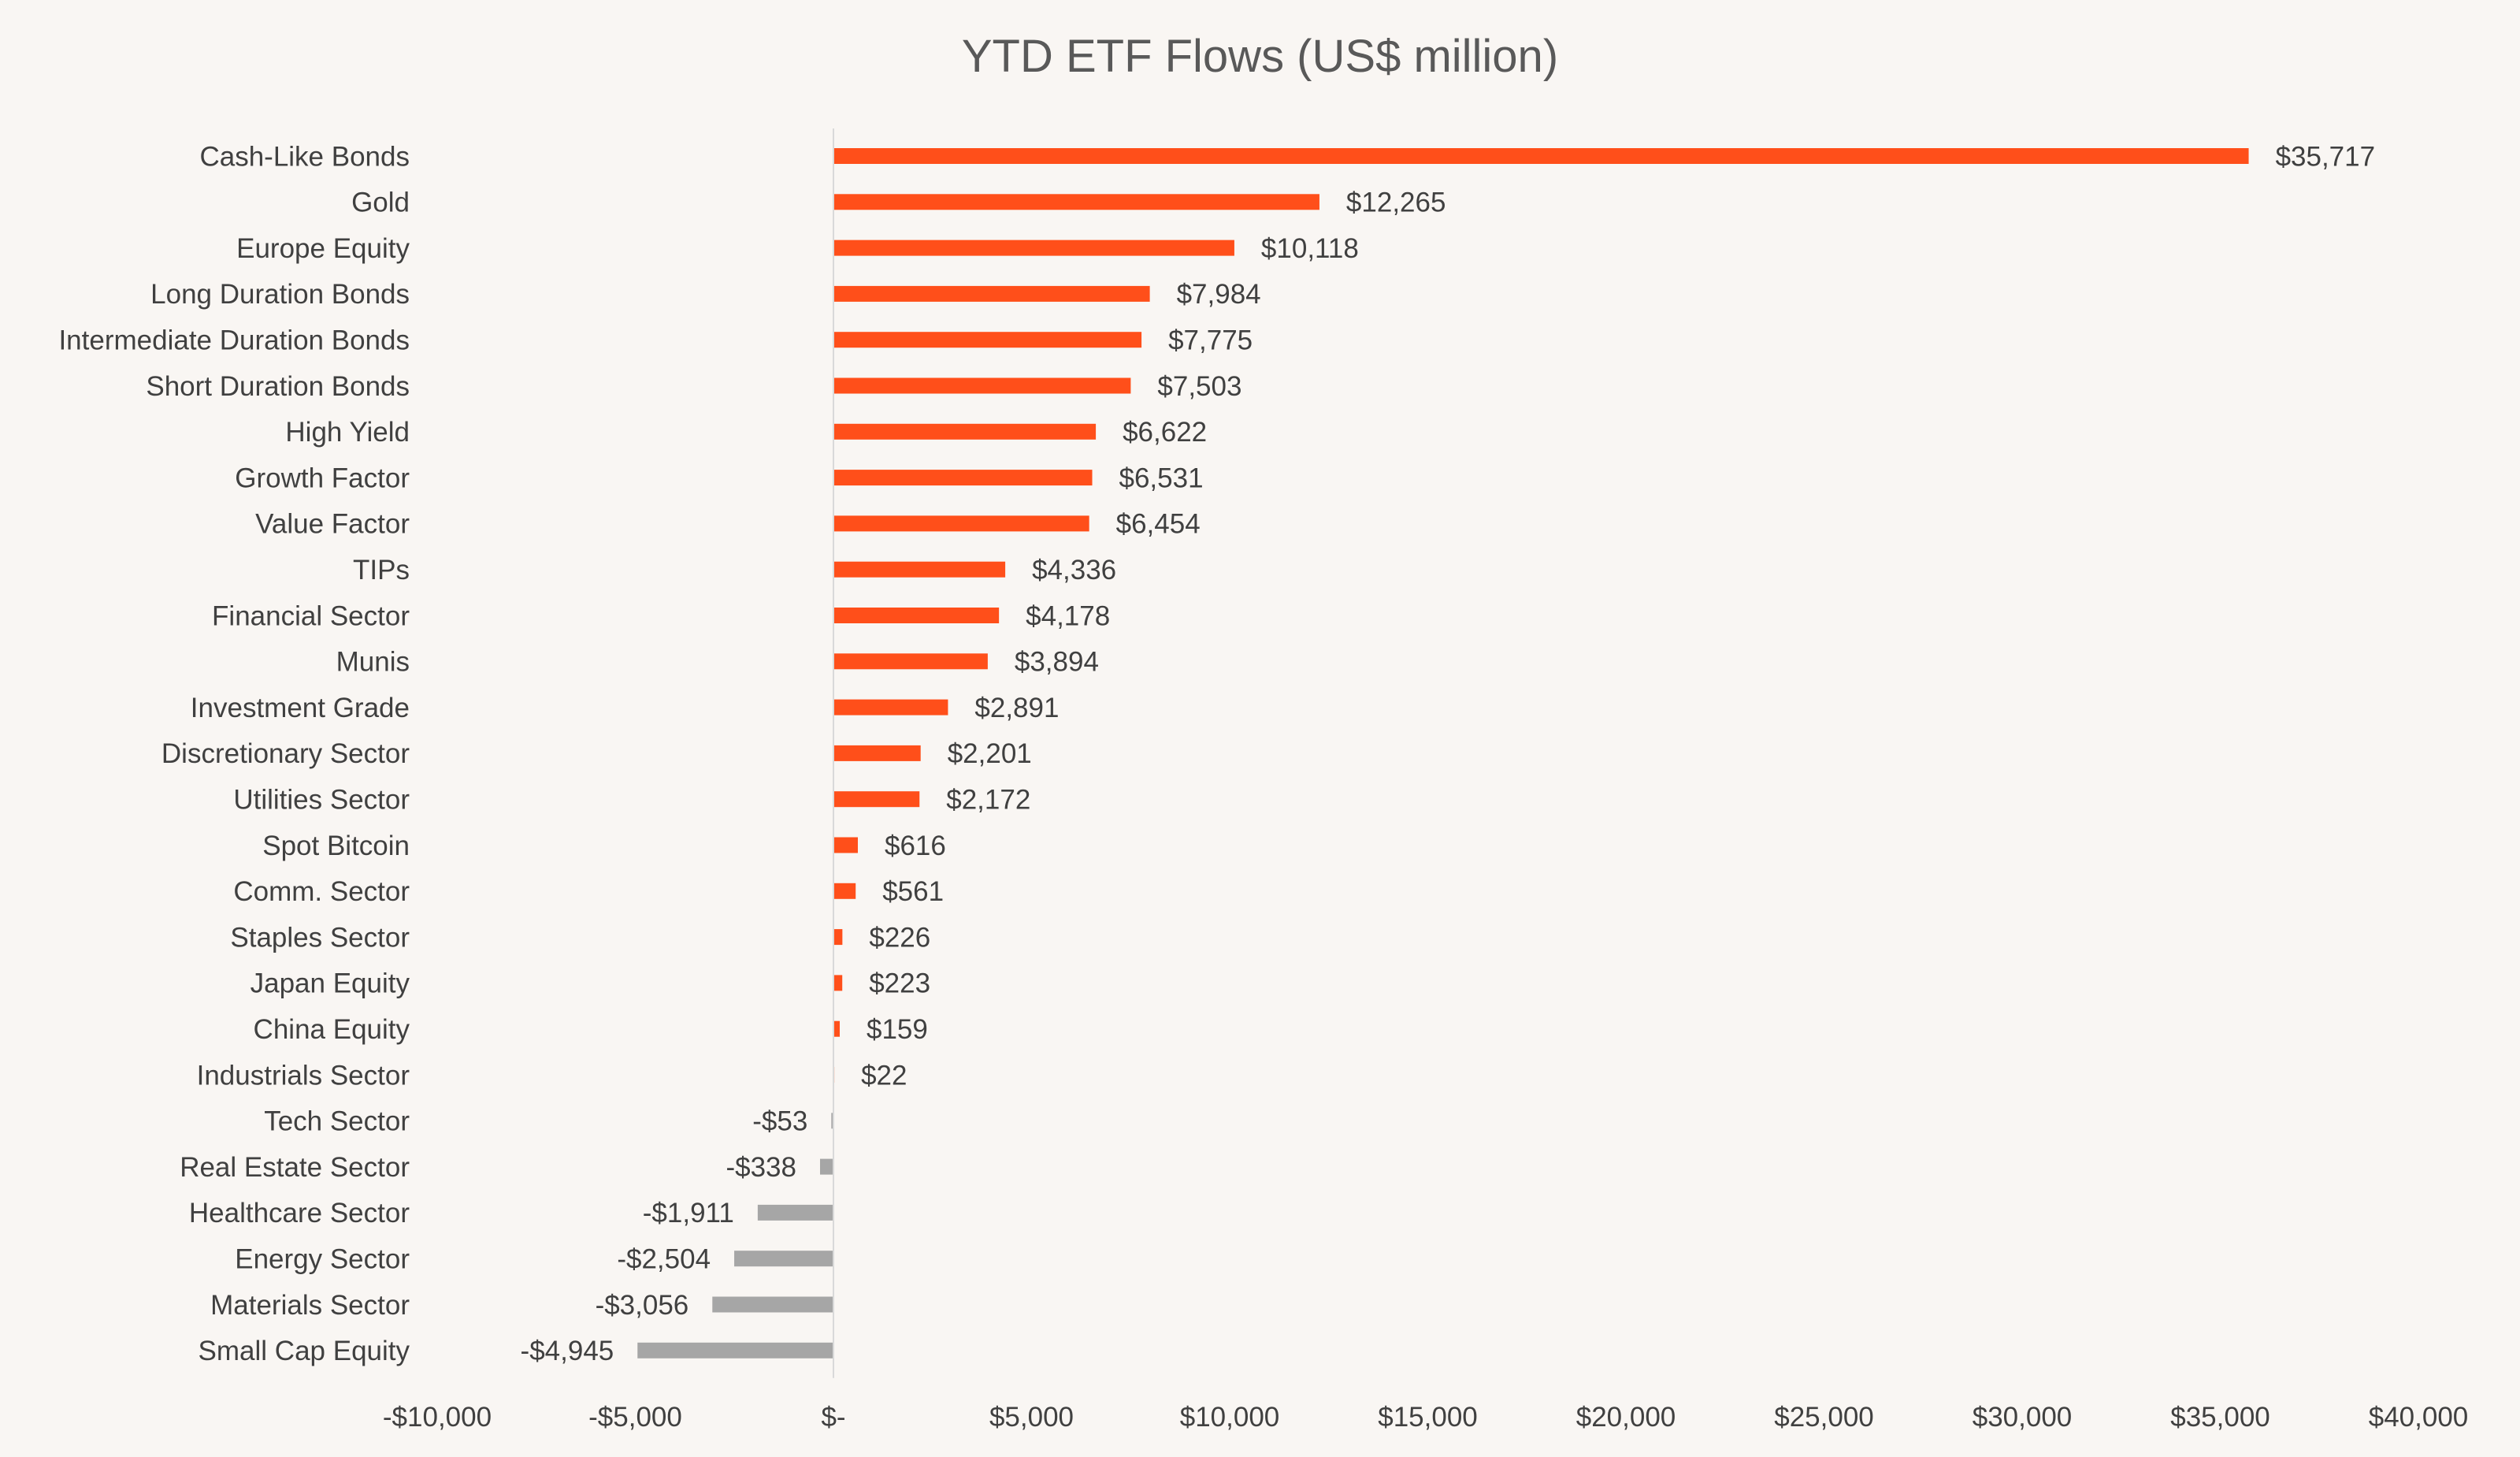  Describe the element at coordinates (1219, 294) in the screenshot. I see `data-label: $7,984` at that location.